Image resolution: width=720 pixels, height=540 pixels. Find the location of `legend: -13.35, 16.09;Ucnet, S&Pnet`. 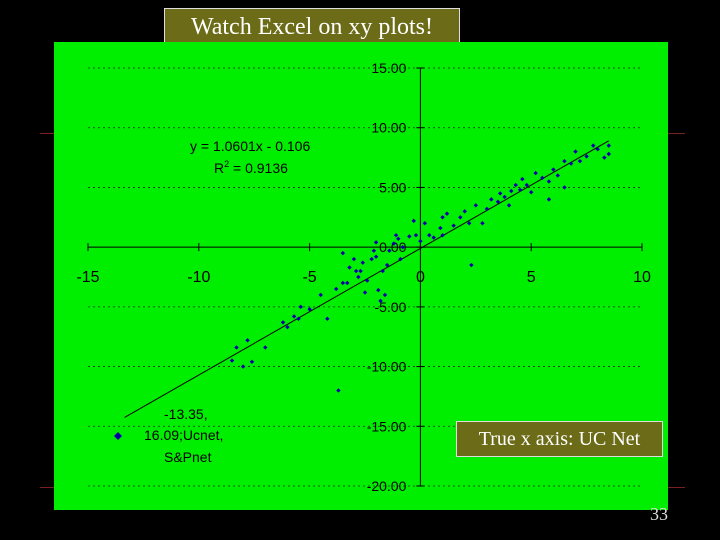

legend: -13.35, 16.09;Ucnet, S&Pnet is located at coordinates (168, 435).